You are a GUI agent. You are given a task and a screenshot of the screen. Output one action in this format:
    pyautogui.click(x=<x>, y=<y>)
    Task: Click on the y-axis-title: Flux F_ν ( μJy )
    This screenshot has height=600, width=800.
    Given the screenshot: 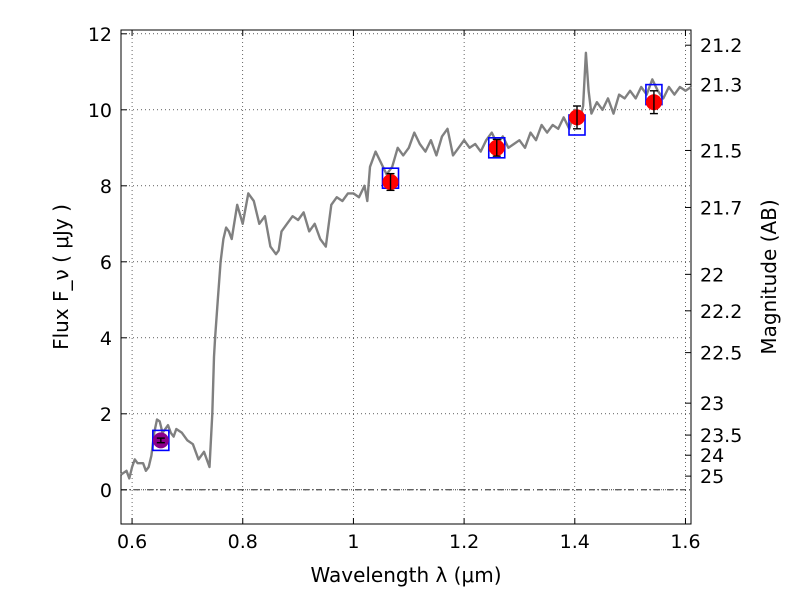 What is the action you would take?
    pyautogui.click(x=61, y=277)
    